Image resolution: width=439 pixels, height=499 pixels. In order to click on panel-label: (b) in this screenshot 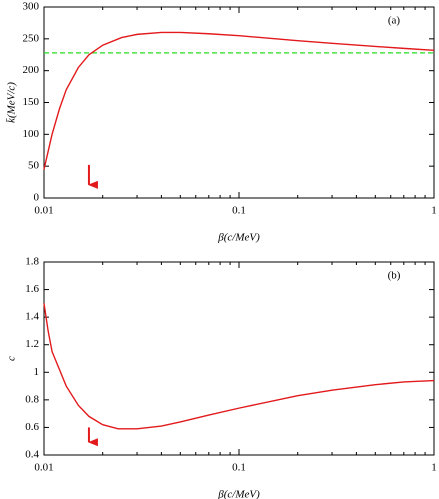, I will do `click(394, 276)`.